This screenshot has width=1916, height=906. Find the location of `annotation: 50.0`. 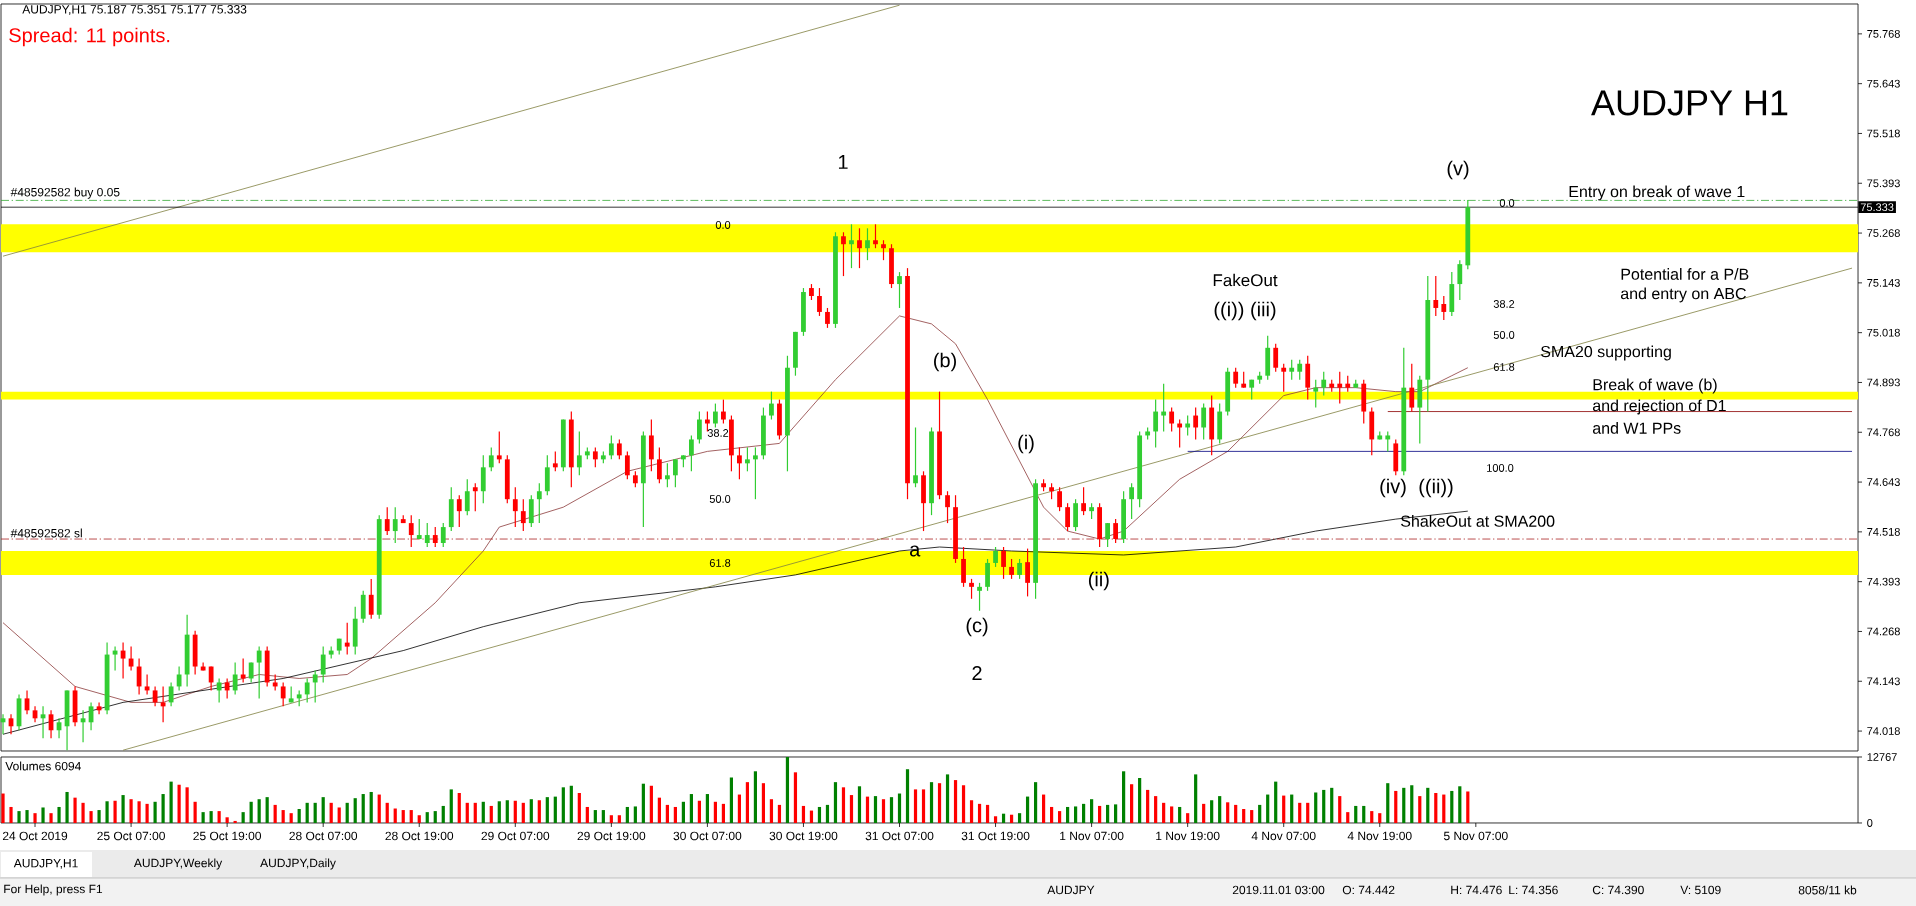

annotation: 50.0 is located at coordinates (720, 499).